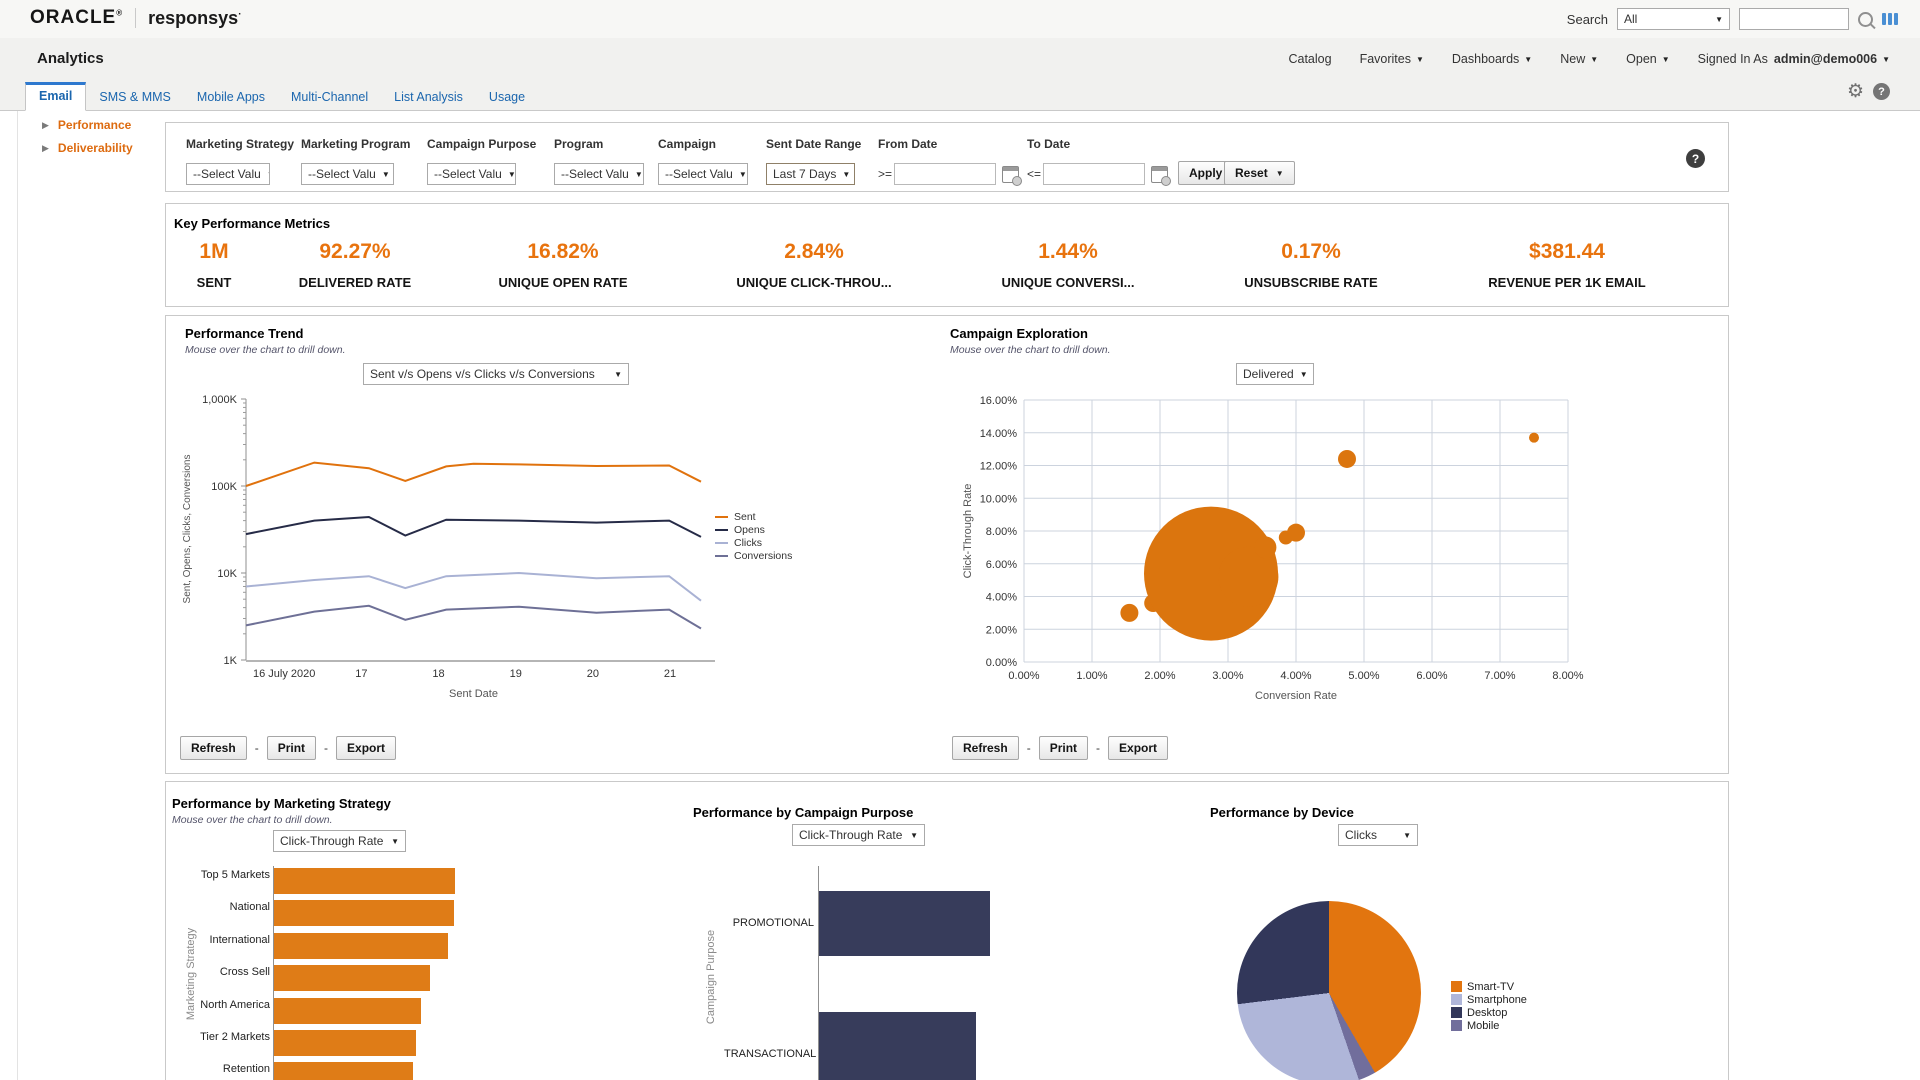 The height and width of the screenshot is (1080, 1920). I want to click on filter-select-campaign: --Select Valu ▼, so click(703, 174).